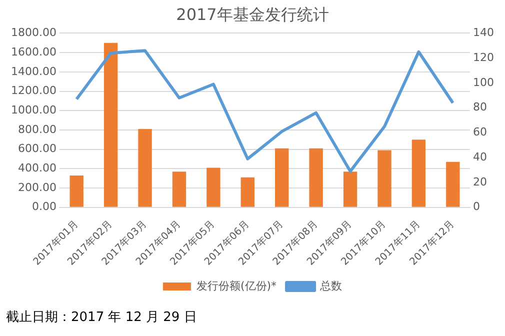  I want to click on y-tick-label: 1000.00, so click(33, 109).